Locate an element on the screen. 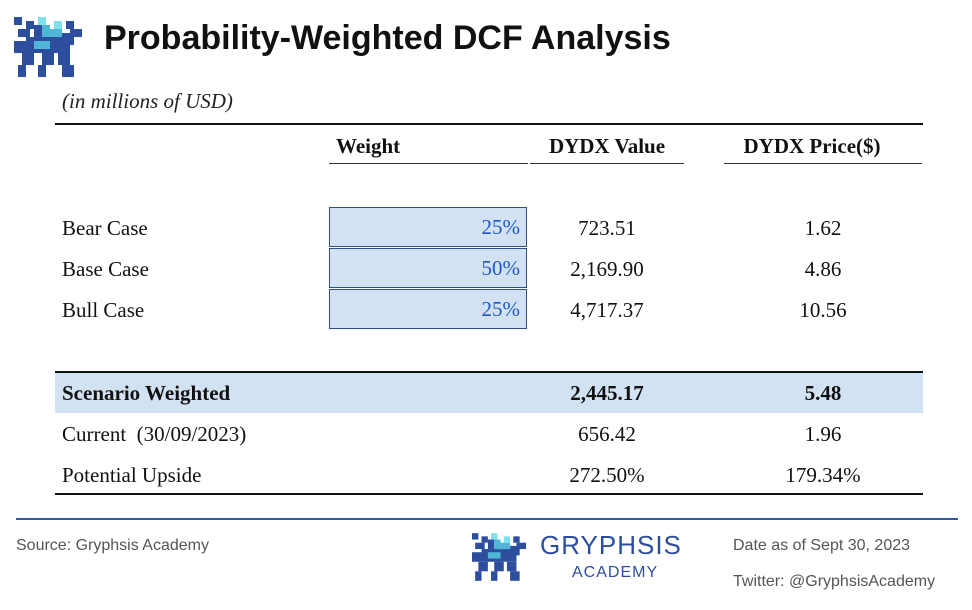 This screenshot has width=972, height=610. col-header-value-underline is located at coordinates (607, 163).